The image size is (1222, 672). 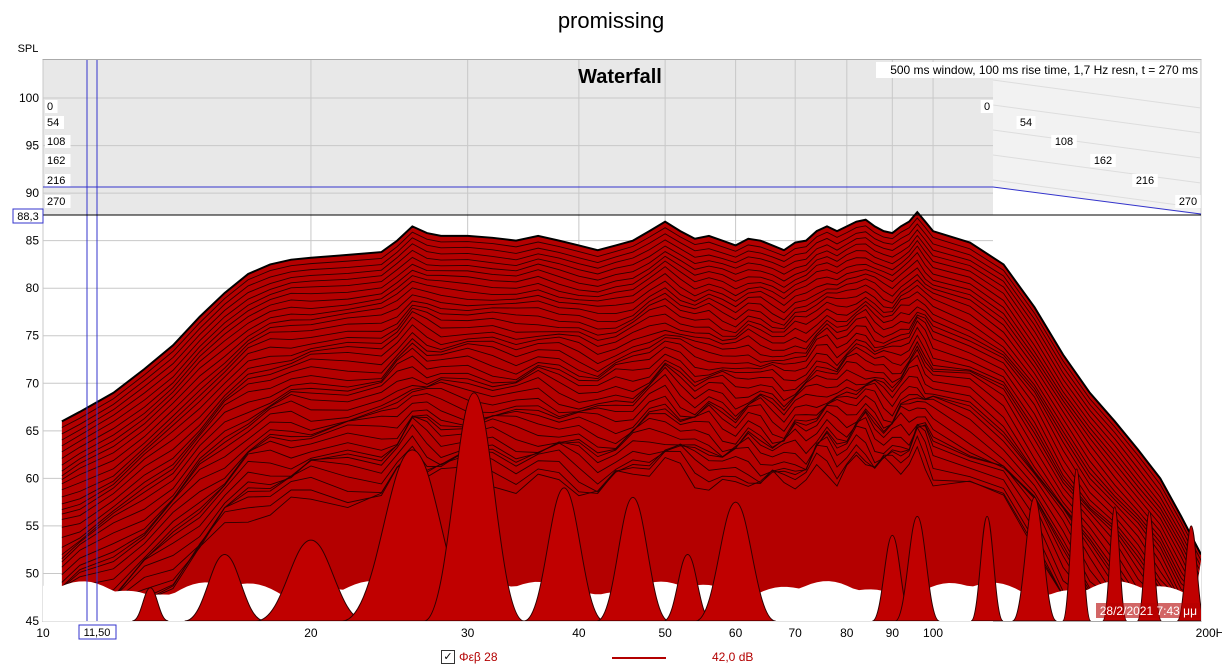 What do you see at coordinates (33, 193) in the screenshot?
I see `y-tick-label: 90` at bounding box center [33, 193].